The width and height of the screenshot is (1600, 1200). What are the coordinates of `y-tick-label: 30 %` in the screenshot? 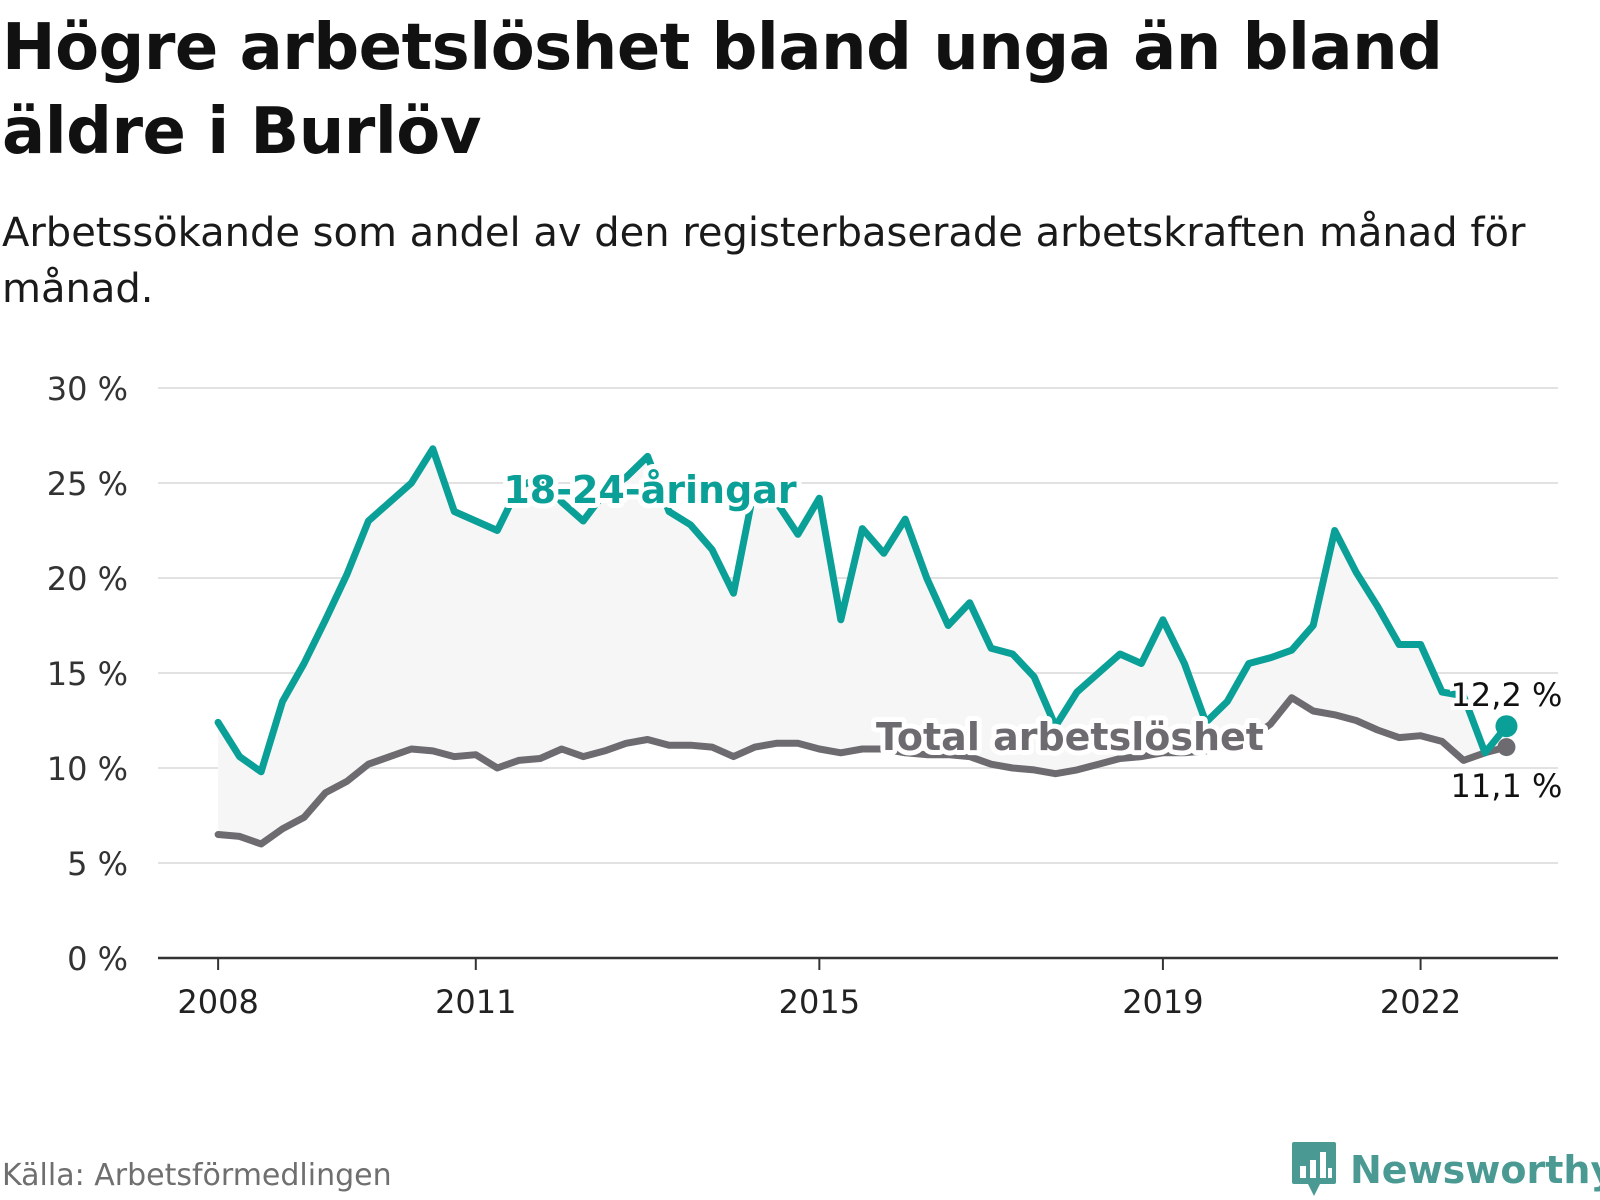 It's located at (87, 389).